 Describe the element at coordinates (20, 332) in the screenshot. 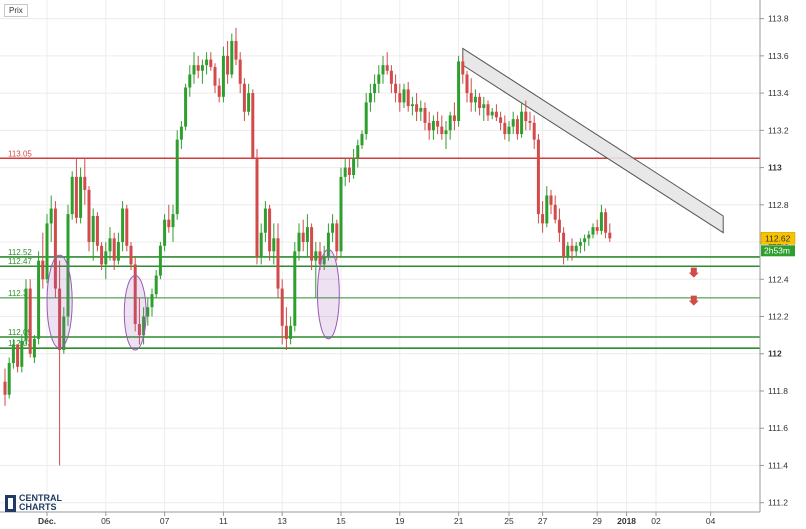

I see `level-label: 112.09` at that location.